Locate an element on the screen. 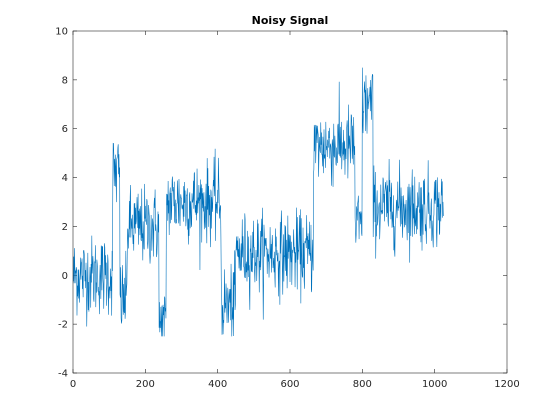 This screenshot has height=420, width=560. y-tick-label: 6 is located at coordinates (65, 129).